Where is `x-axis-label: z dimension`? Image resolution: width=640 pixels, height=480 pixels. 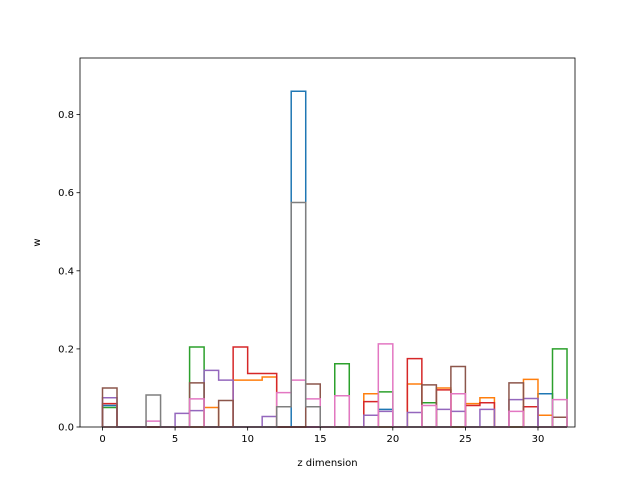
x-axis-label: z dimension is located at coordinates (327, 463).